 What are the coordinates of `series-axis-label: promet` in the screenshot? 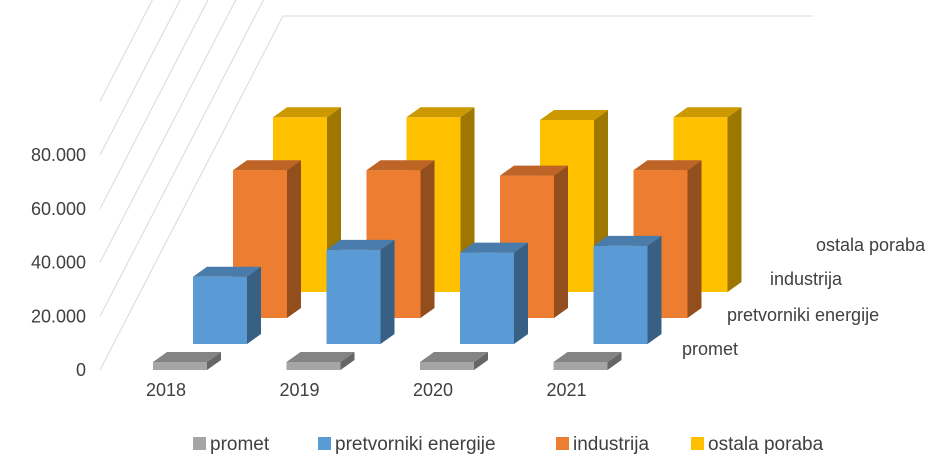 It's located at (710, 349).